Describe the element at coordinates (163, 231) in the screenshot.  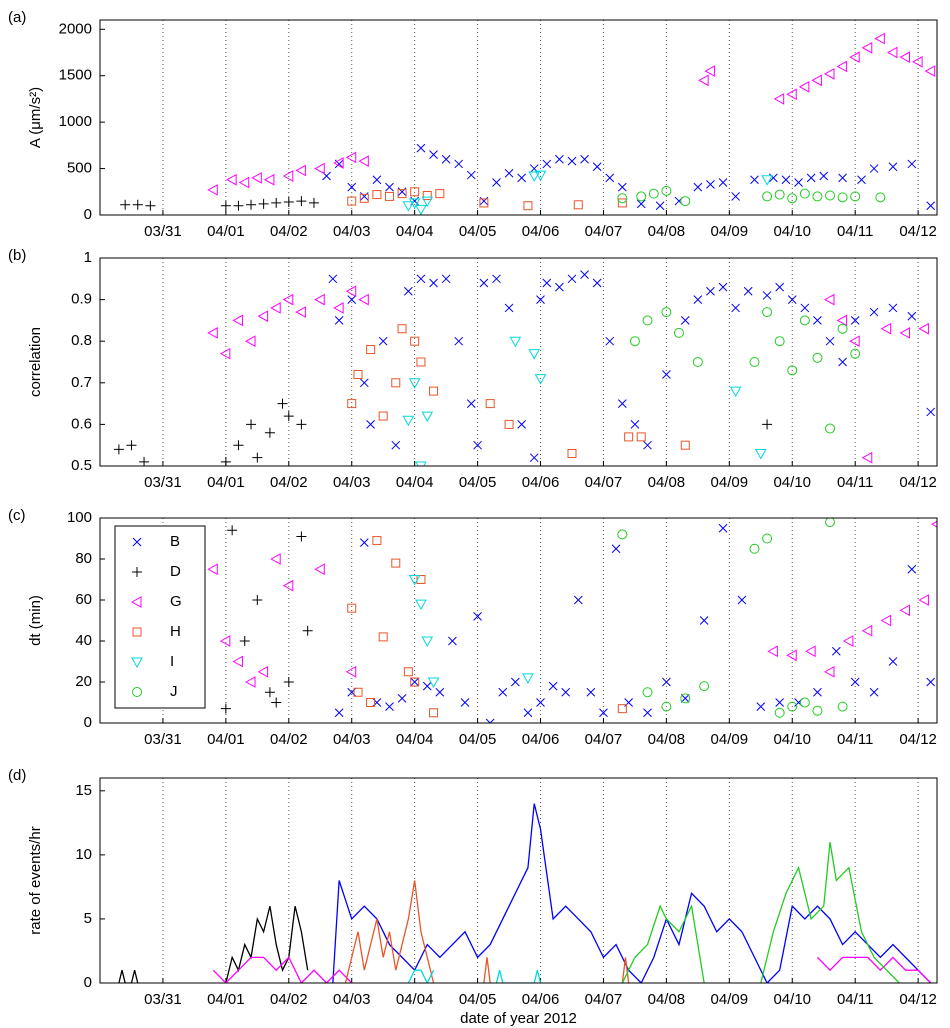
I see `x-tick-label: 03/31` at that location.